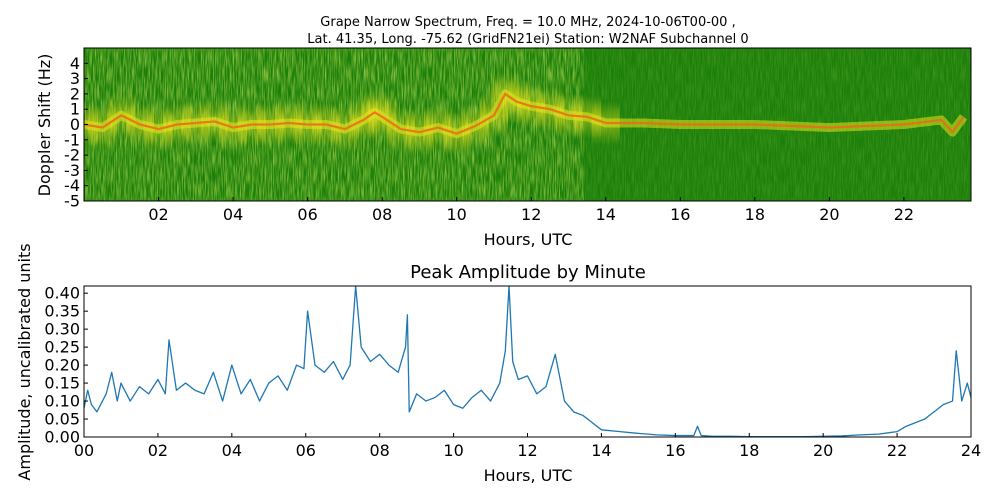 The image size is (1000, 500). I want to click on amplitude-x-tick-label: 00, so click(84, 450).